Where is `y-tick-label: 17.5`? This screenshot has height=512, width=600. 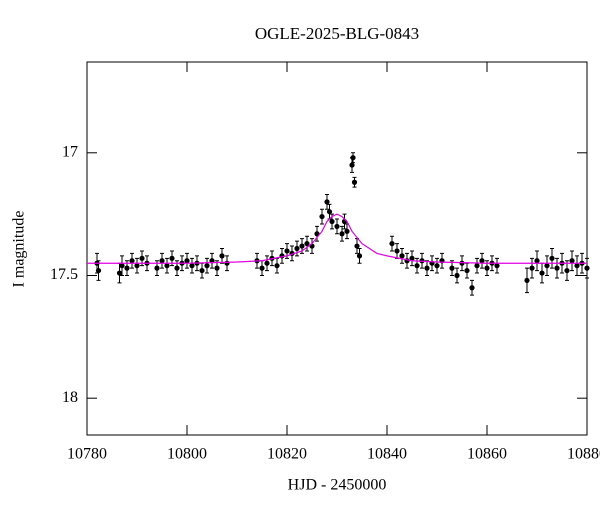
y-tick-label: 17.5 is located at coordinates (64, 274).